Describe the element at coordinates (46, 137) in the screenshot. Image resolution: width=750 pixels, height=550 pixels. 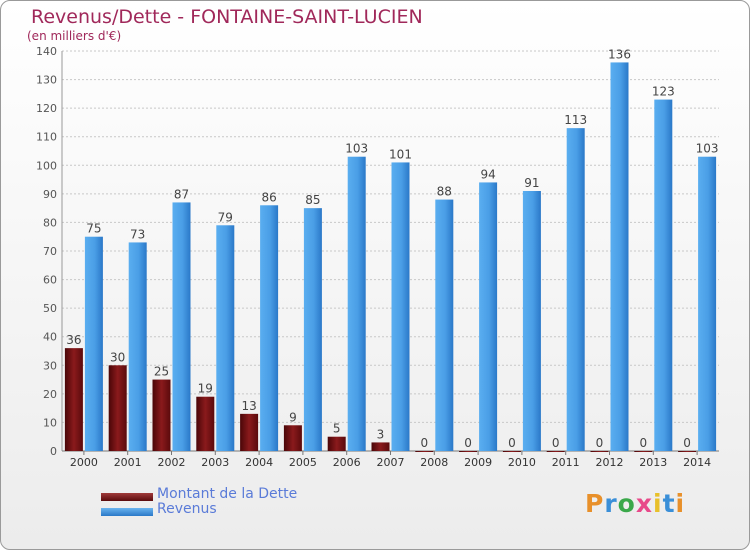
I see `y-tick-label: 110` at that location.